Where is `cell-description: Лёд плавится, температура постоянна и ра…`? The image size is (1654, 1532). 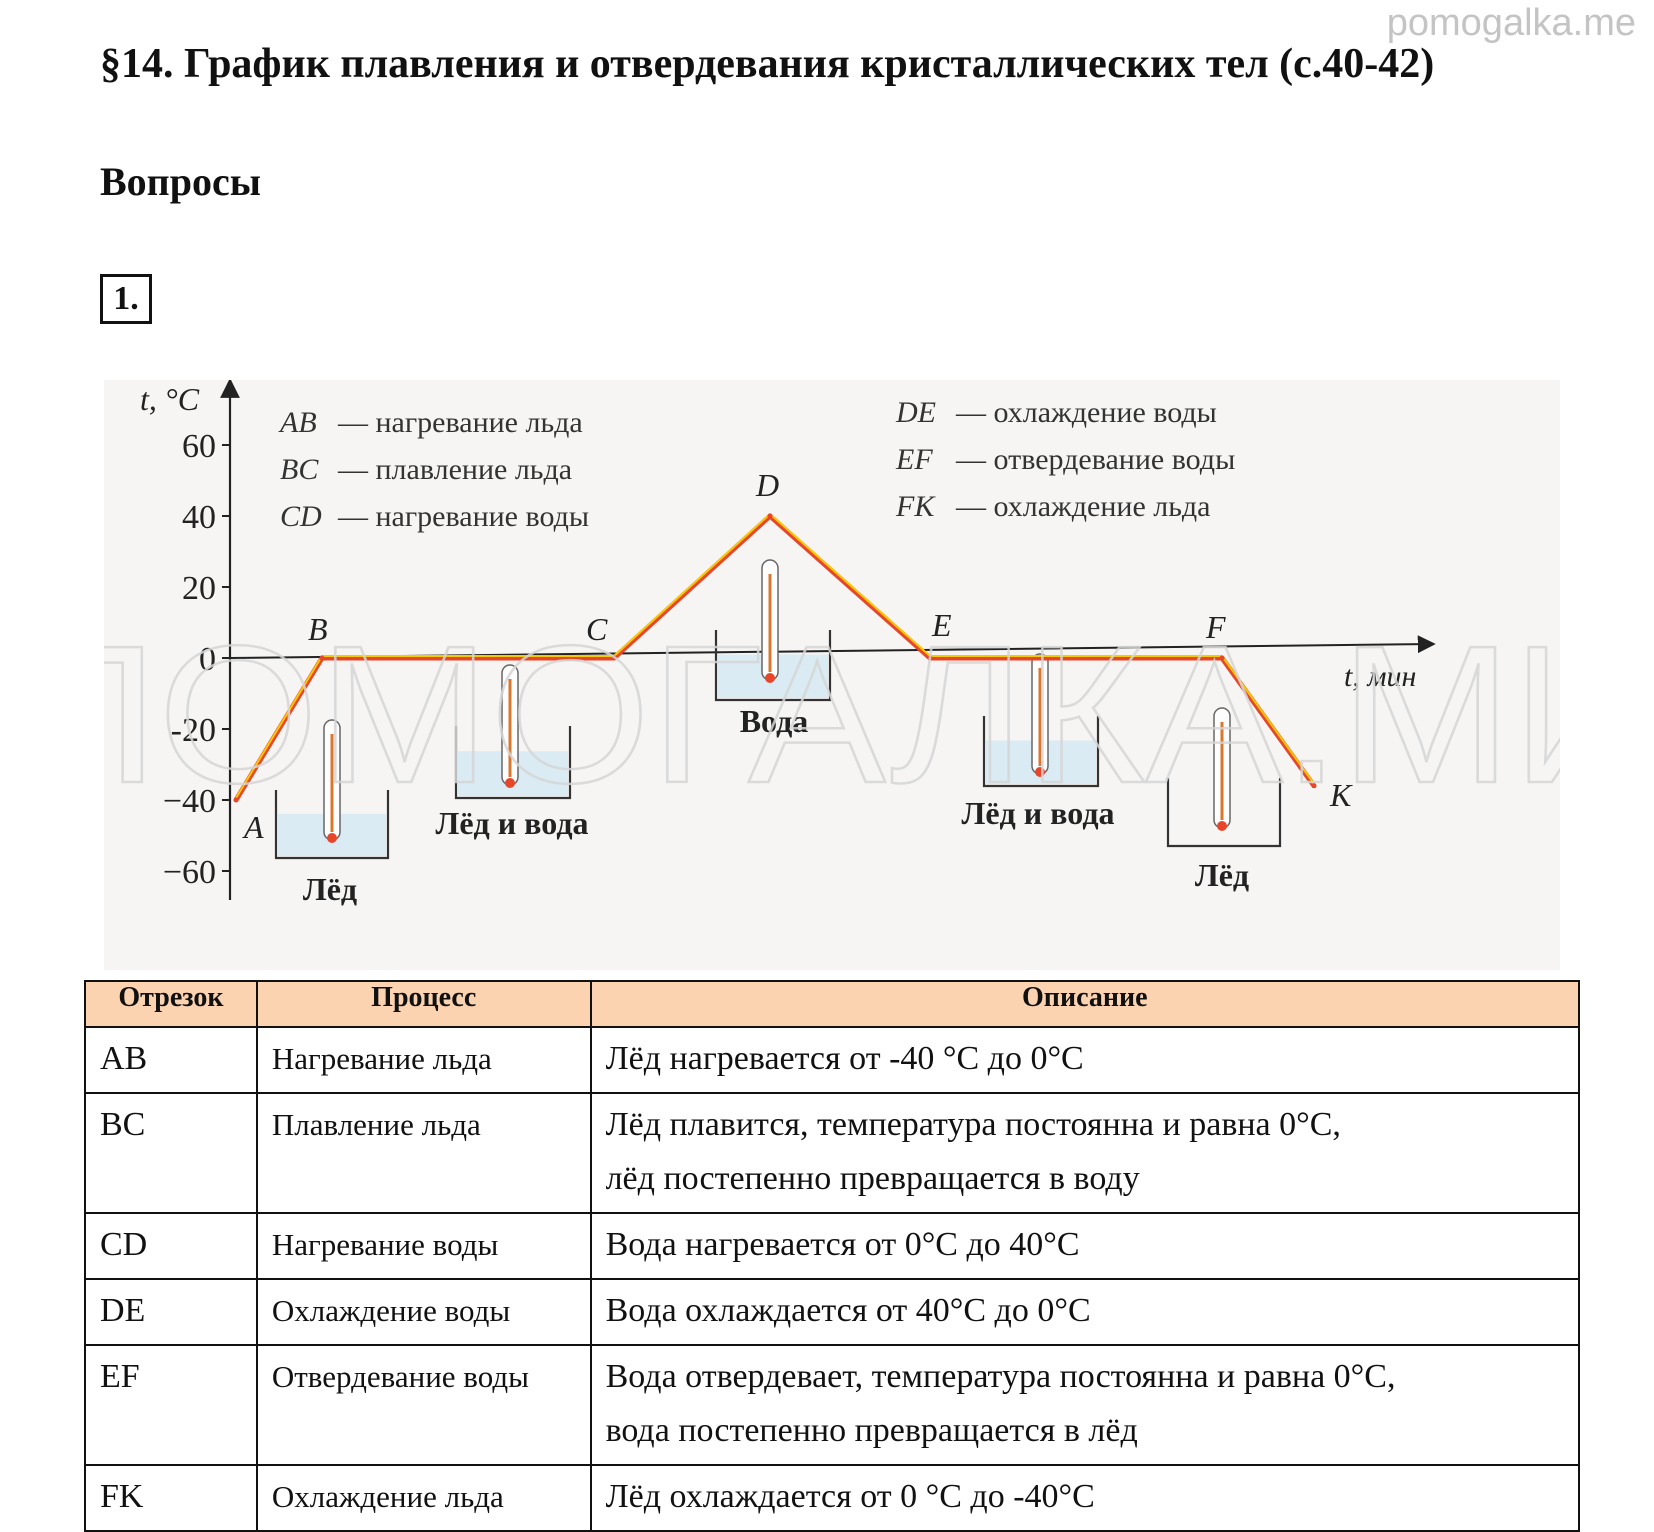
cell-description: Лёд плавится, температура постоянна и ра… is located at coordinates (1085, 1153).